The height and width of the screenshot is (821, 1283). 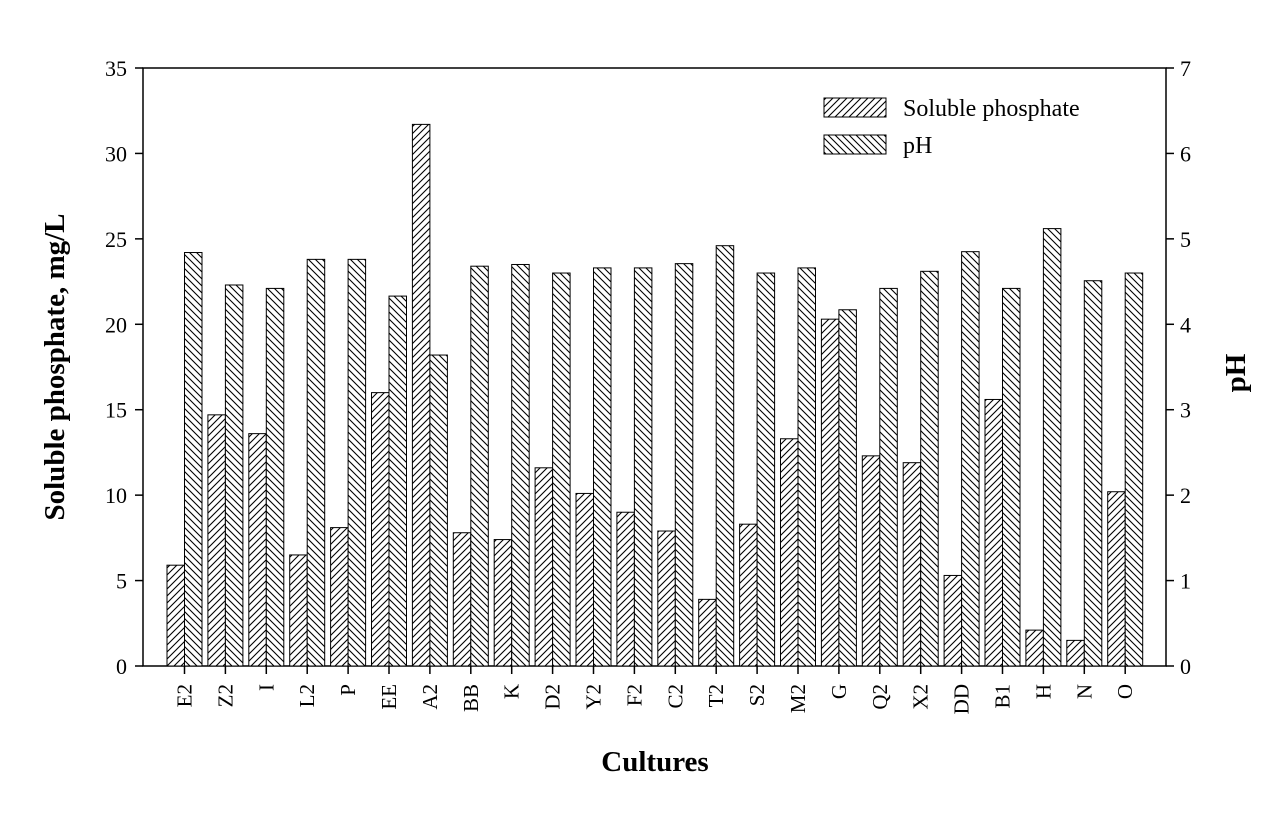 I want to click on legend: Soluble phosphate pH, so click(x=951, y=127).